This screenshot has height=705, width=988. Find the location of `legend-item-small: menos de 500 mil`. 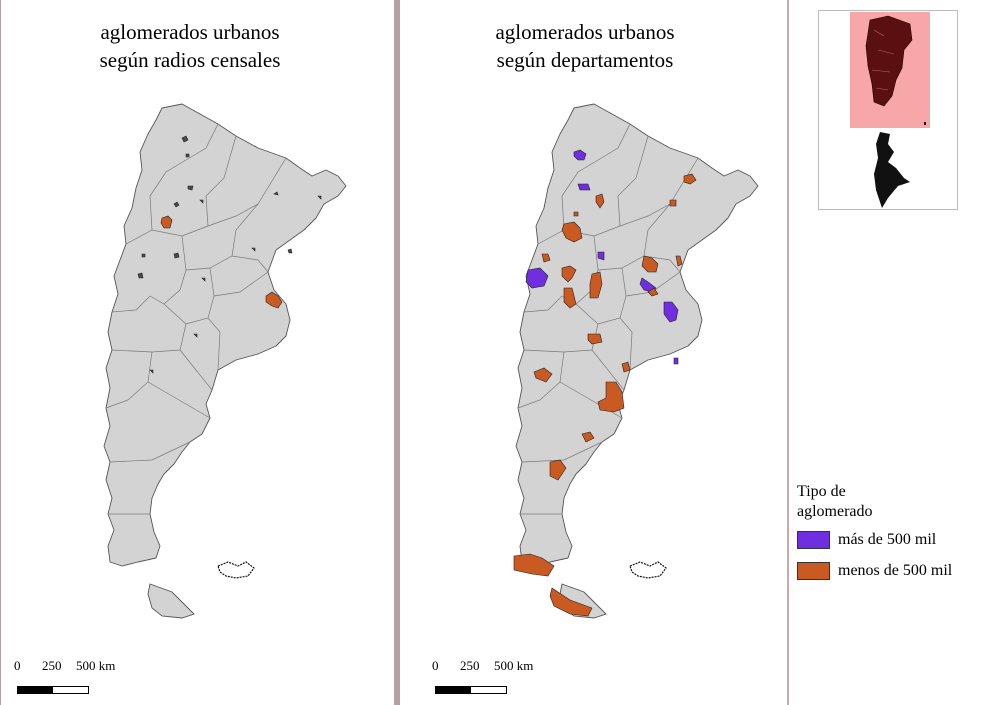

legend-item-small: menos de 500 mil is located at coordinates (874, 571).